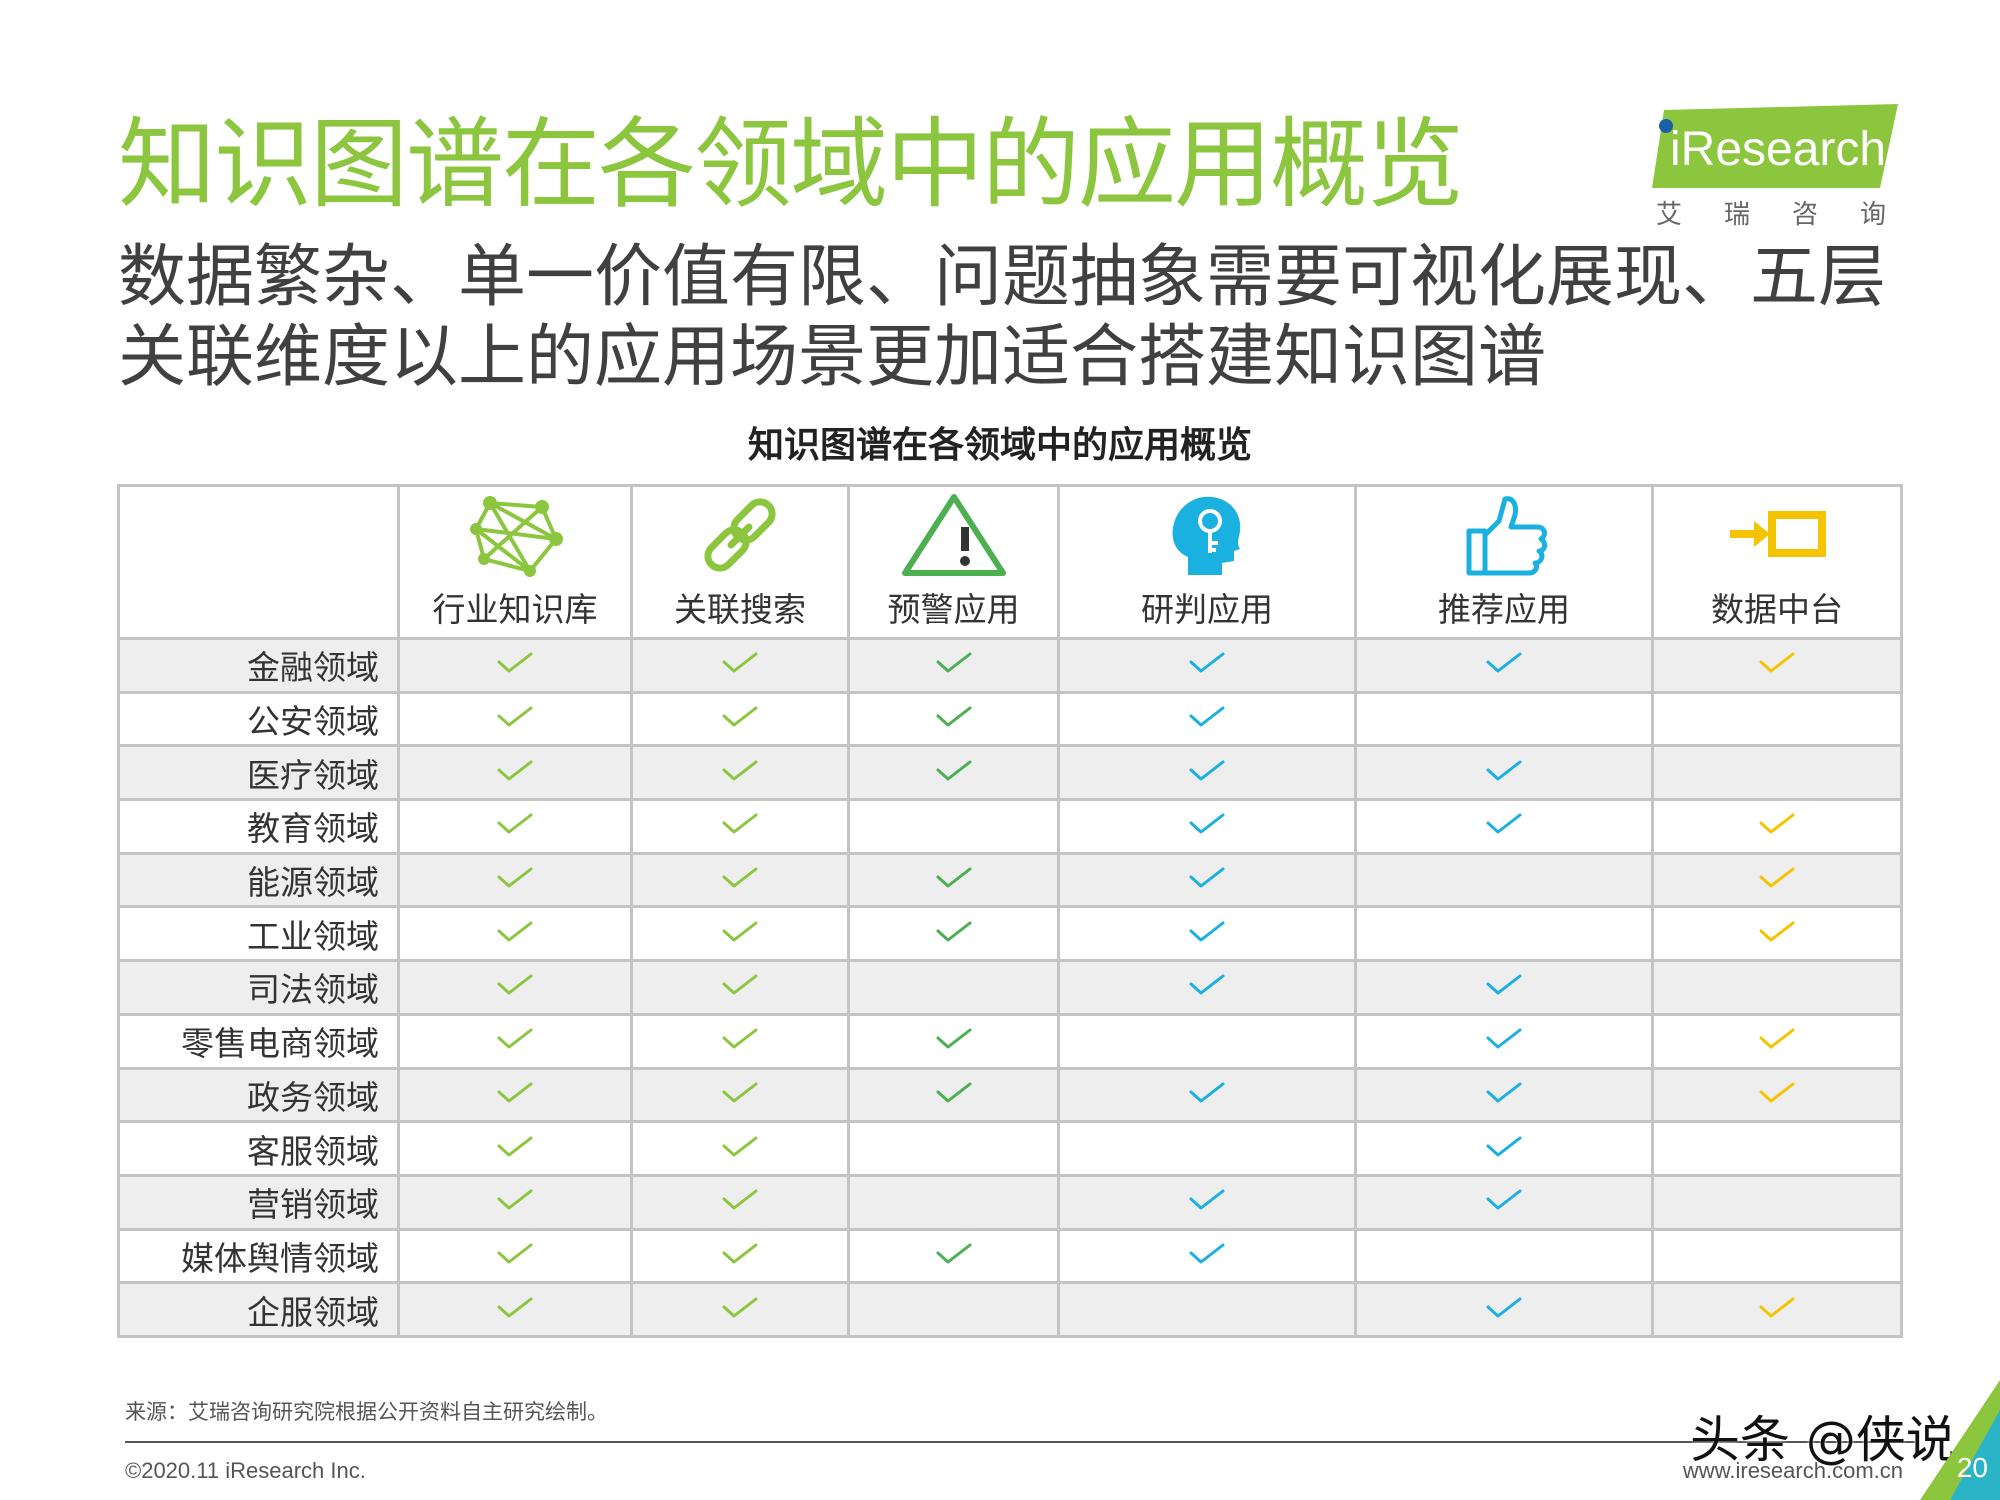 This screenshot has height=1500, width=2000. What do you see at coordinates (791, 165) in the screenshot?
I see `page-title: 知识图谱在各领域中的应用概览` at bounding box center [791, 165].